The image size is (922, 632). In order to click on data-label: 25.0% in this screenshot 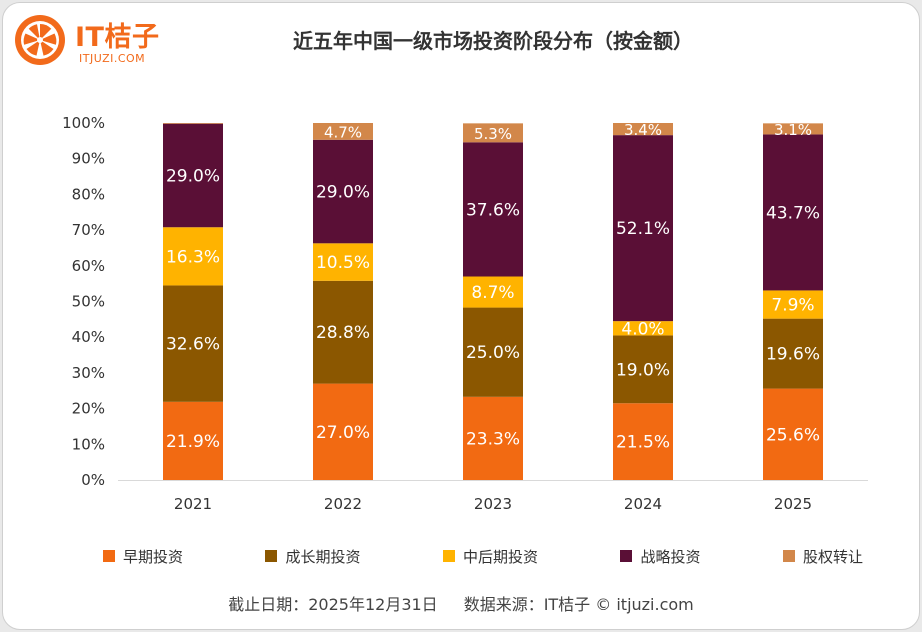, I will do `click(493, 353)`.